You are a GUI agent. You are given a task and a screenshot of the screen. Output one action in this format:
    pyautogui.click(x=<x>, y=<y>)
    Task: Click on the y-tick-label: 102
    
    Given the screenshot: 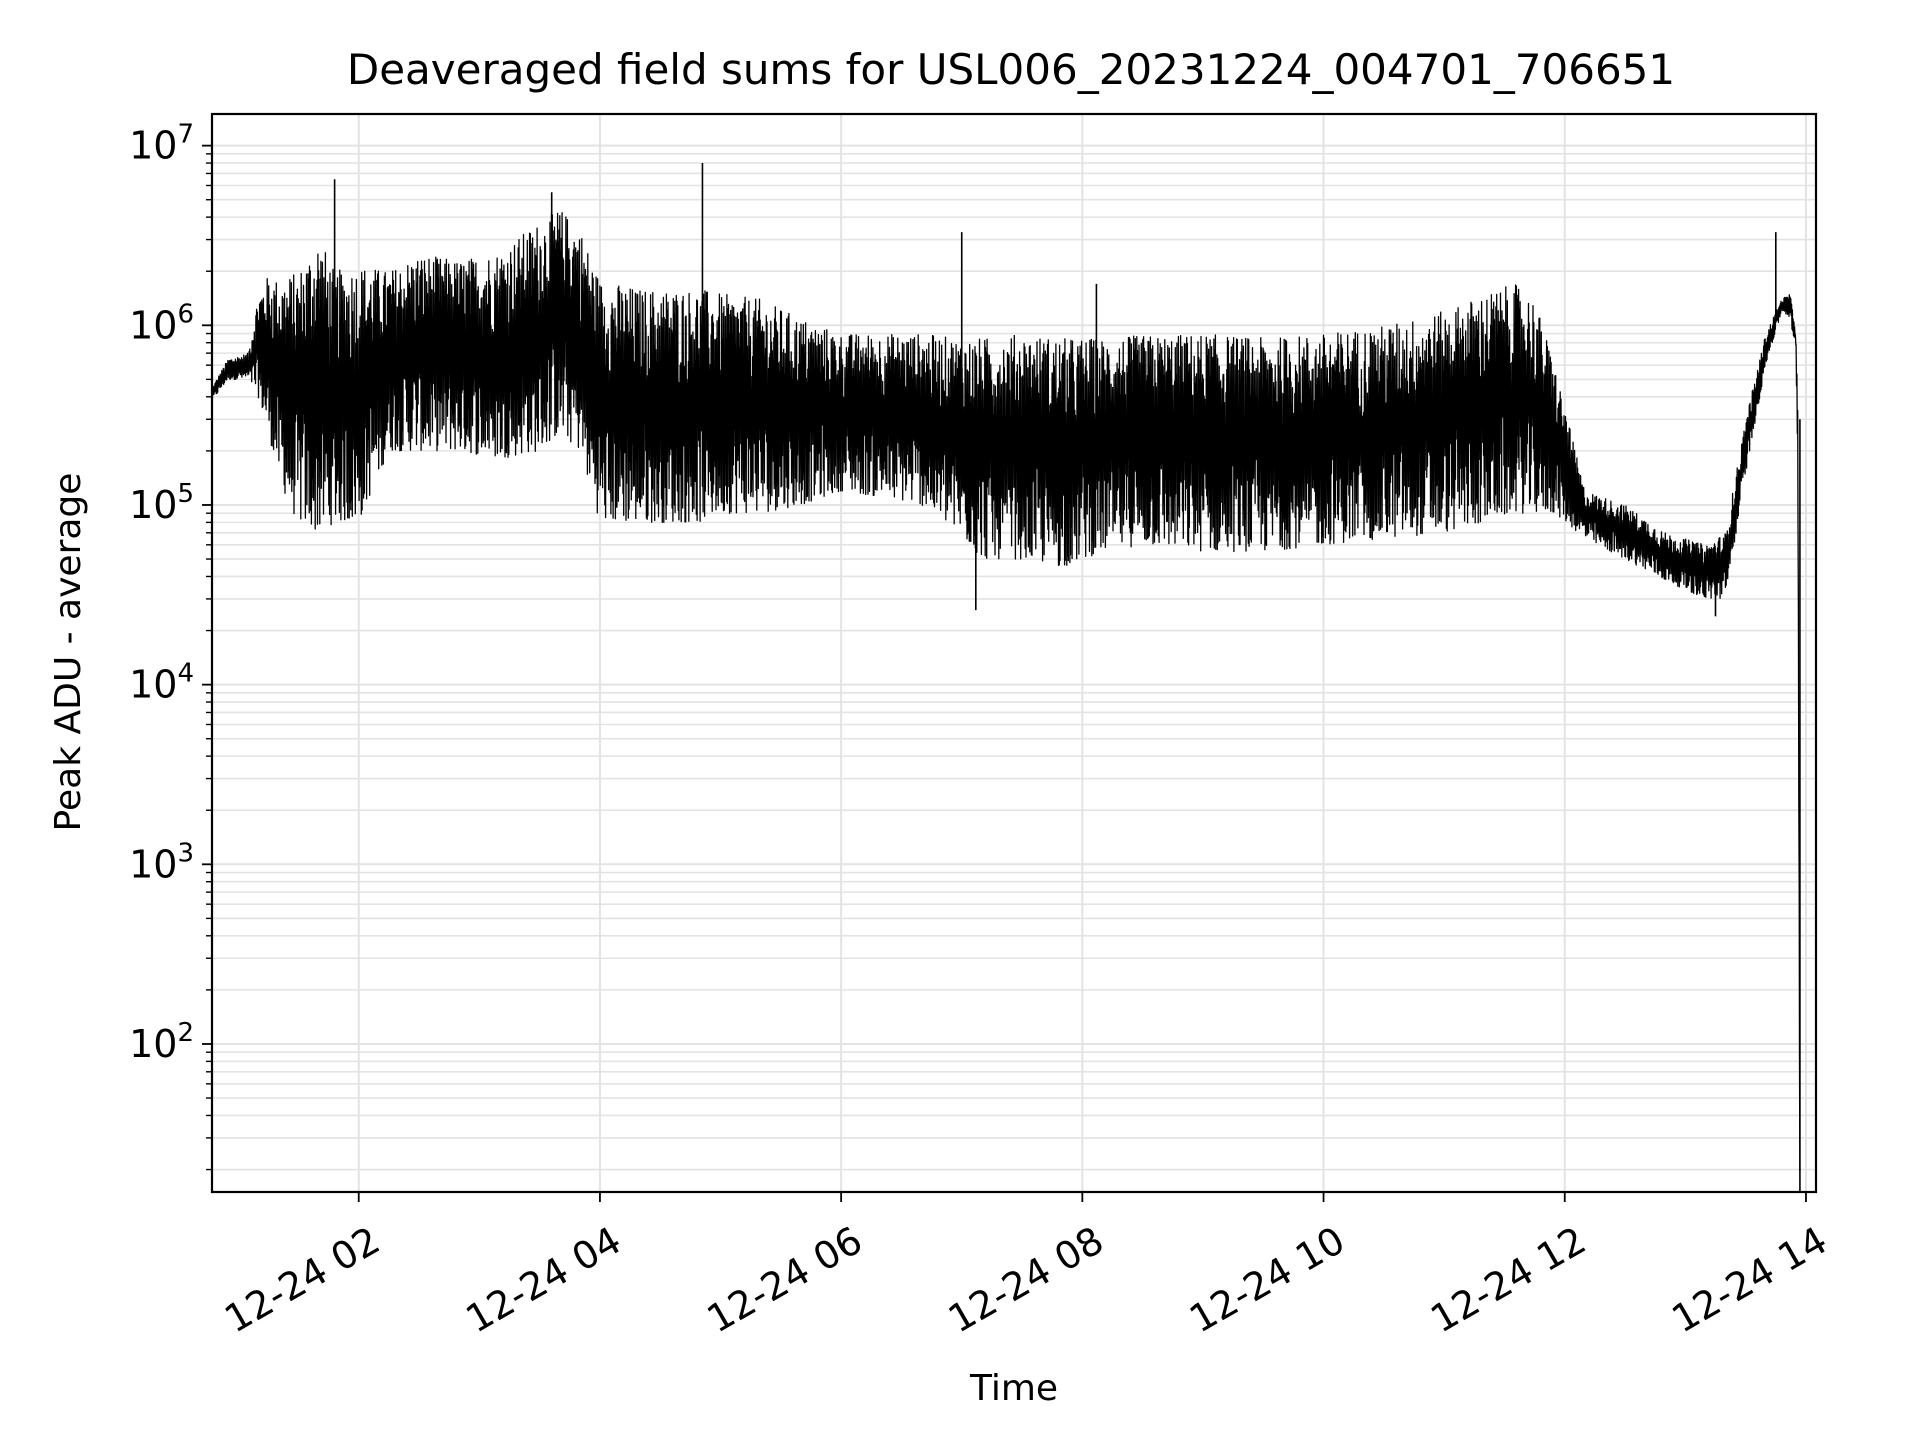 What is the action you would take?
    pyautogui.click(x=161, y=1042)
    